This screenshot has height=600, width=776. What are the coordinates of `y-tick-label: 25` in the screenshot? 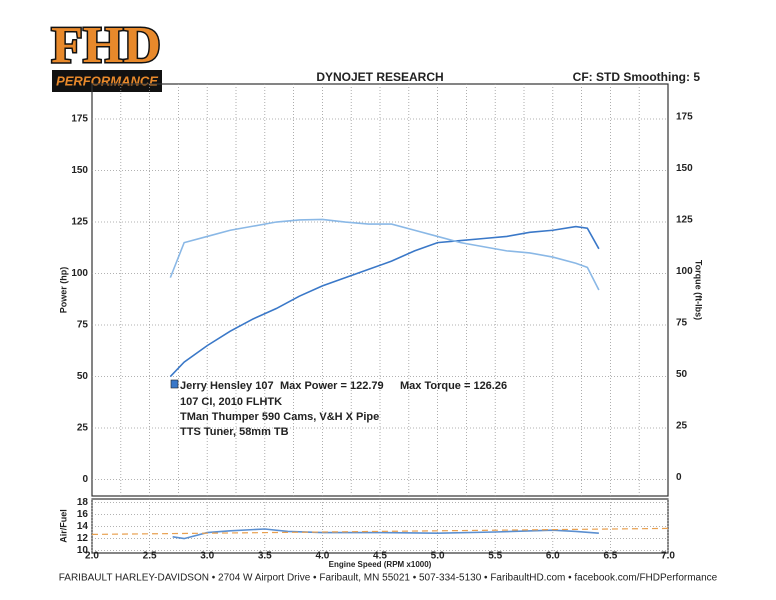 It's located at (83, 428).